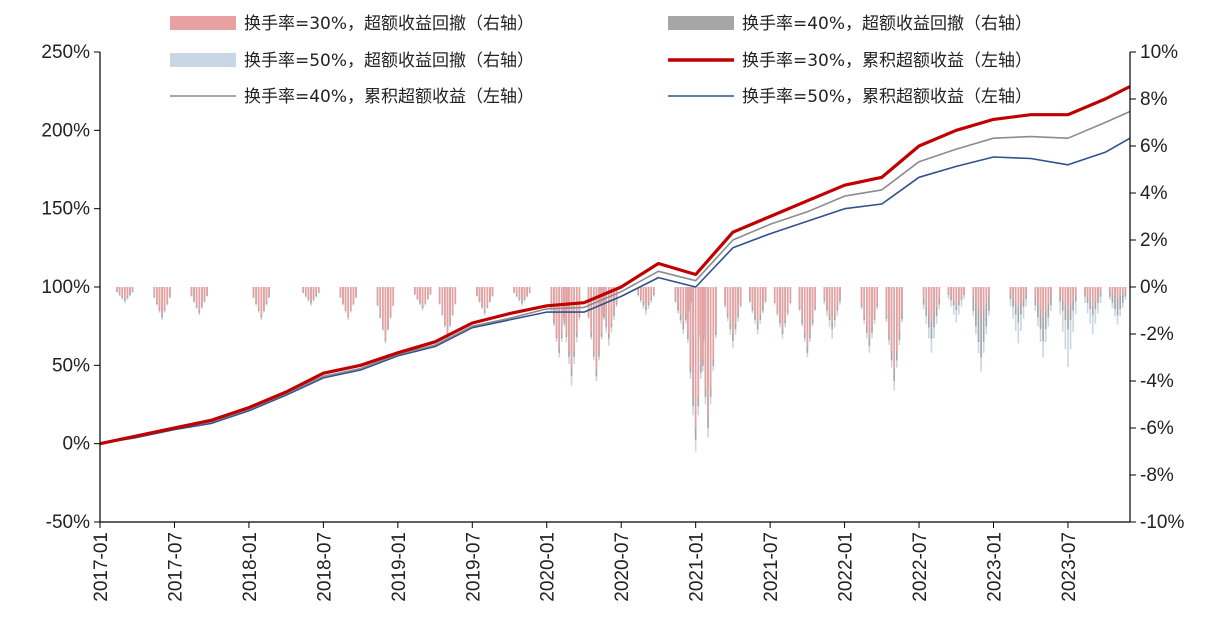 Image resolution: width=1215 pixels, height=633 pixels. What do you see at coordinates (1157, 428) in the screenshot?
I see `y-right-tick-label: -6%` at bounding box center [1157, 428].